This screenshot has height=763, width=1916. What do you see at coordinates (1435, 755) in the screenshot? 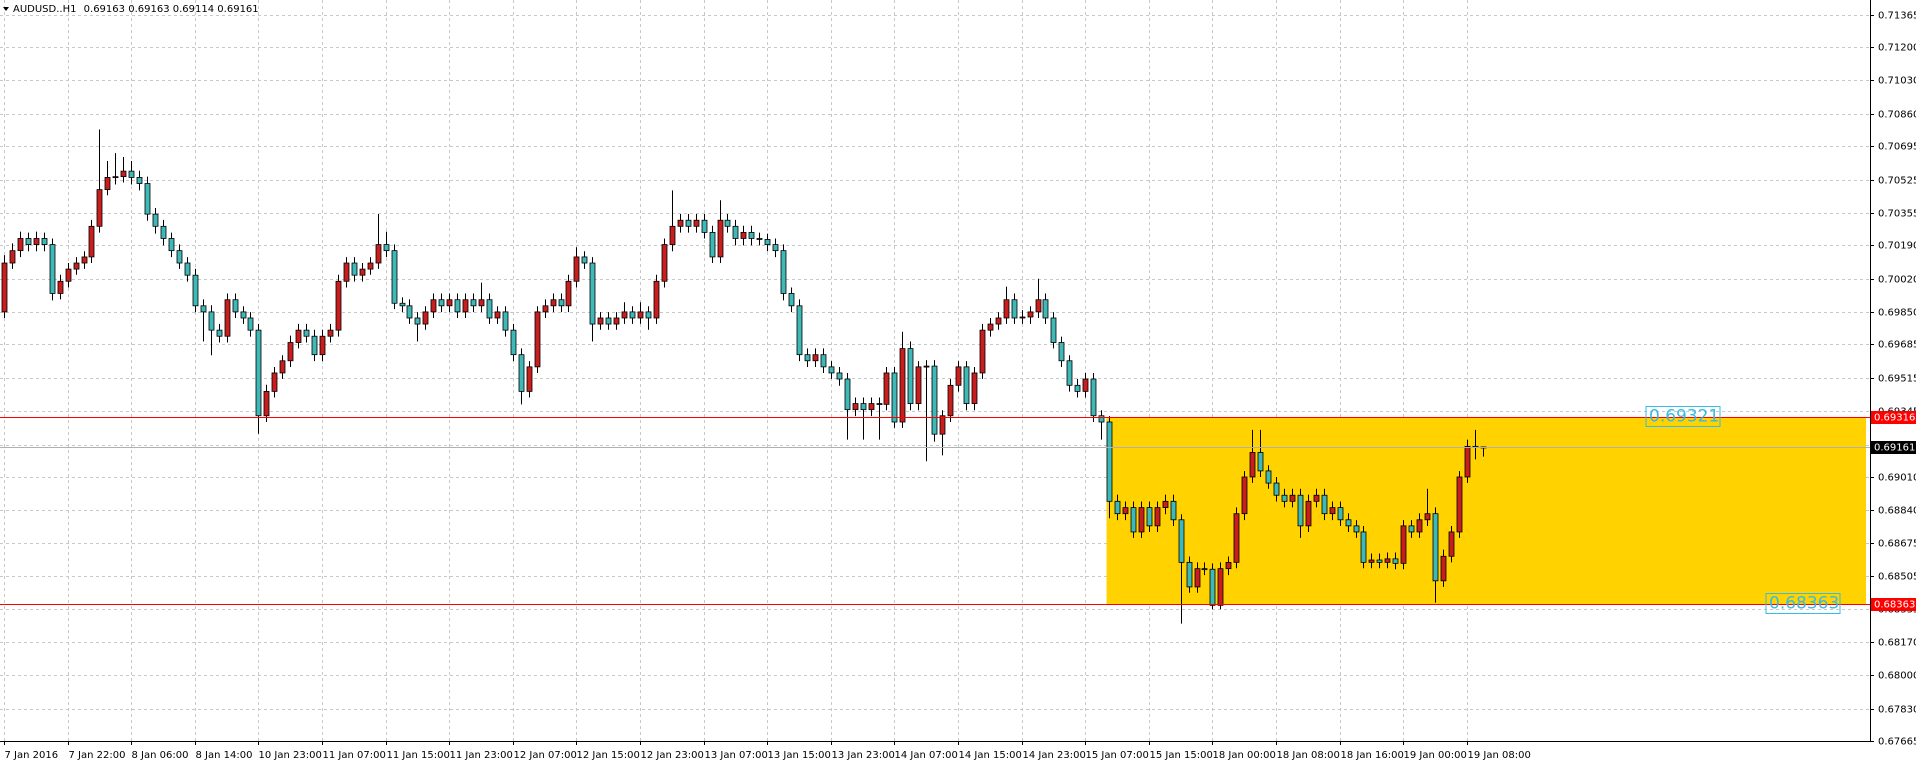
I see `x-tick-label: 19 Jan 00:00` at bounding box center [1435, 755].